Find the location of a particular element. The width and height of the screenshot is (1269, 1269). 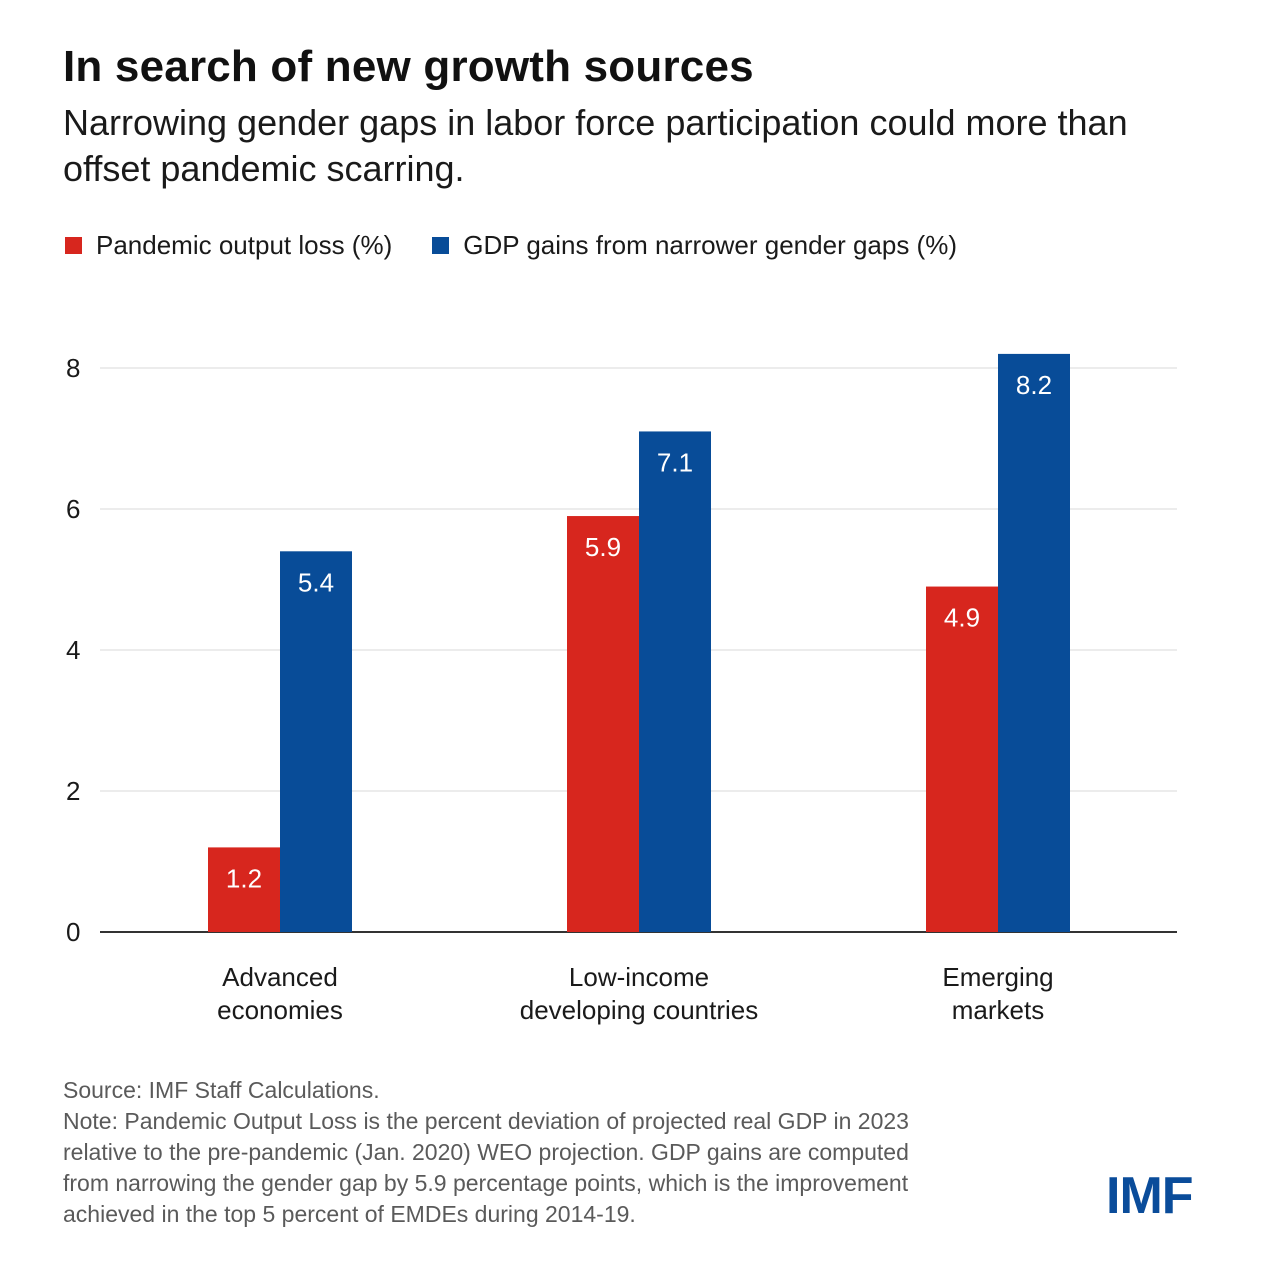

data-label: 4.9 is located at coordinates (962, 618).